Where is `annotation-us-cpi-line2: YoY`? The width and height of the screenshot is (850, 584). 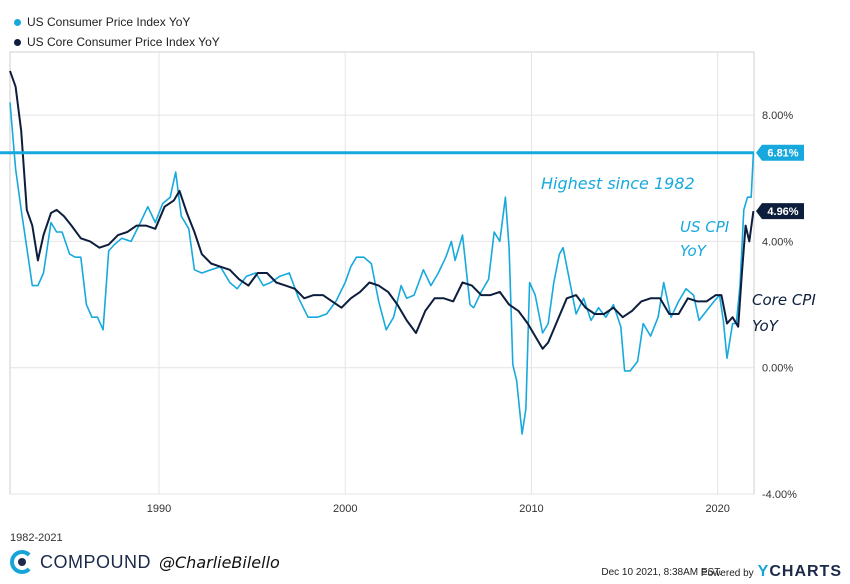 annotation-us-cpi-line2: YoY is located at coordinates (694, 251).